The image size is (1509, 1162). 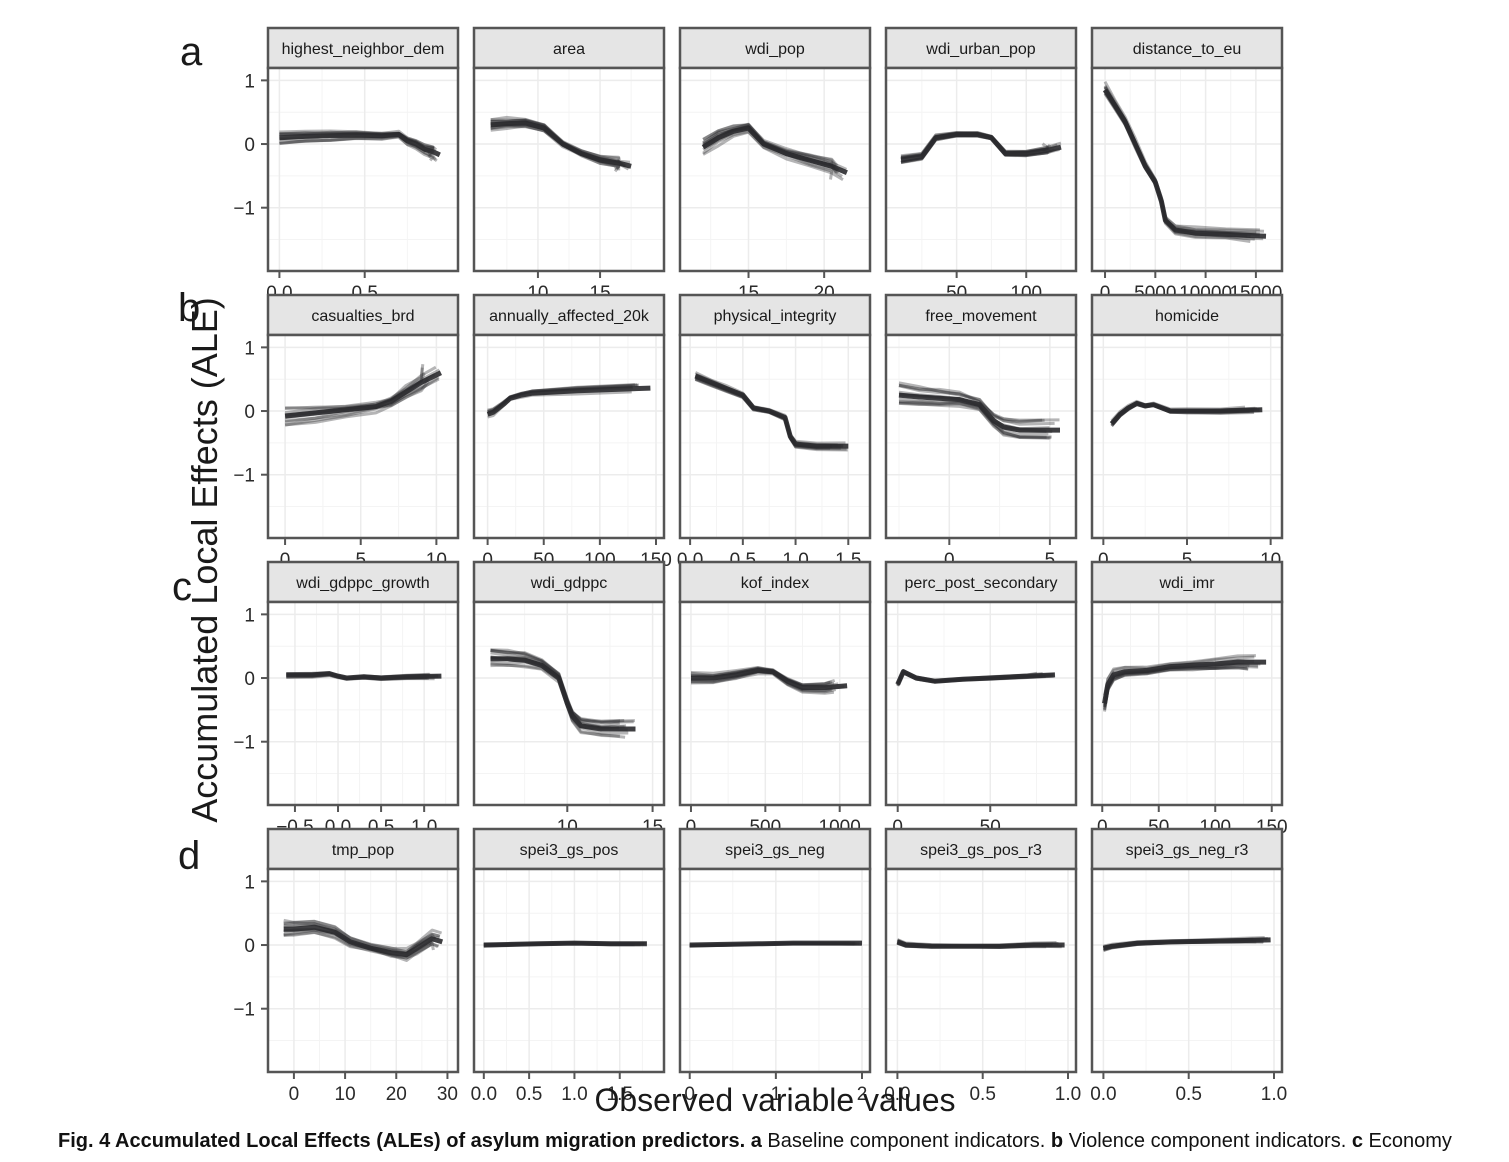 I want to click on row-label-a: a, so click(x=191, y=52).